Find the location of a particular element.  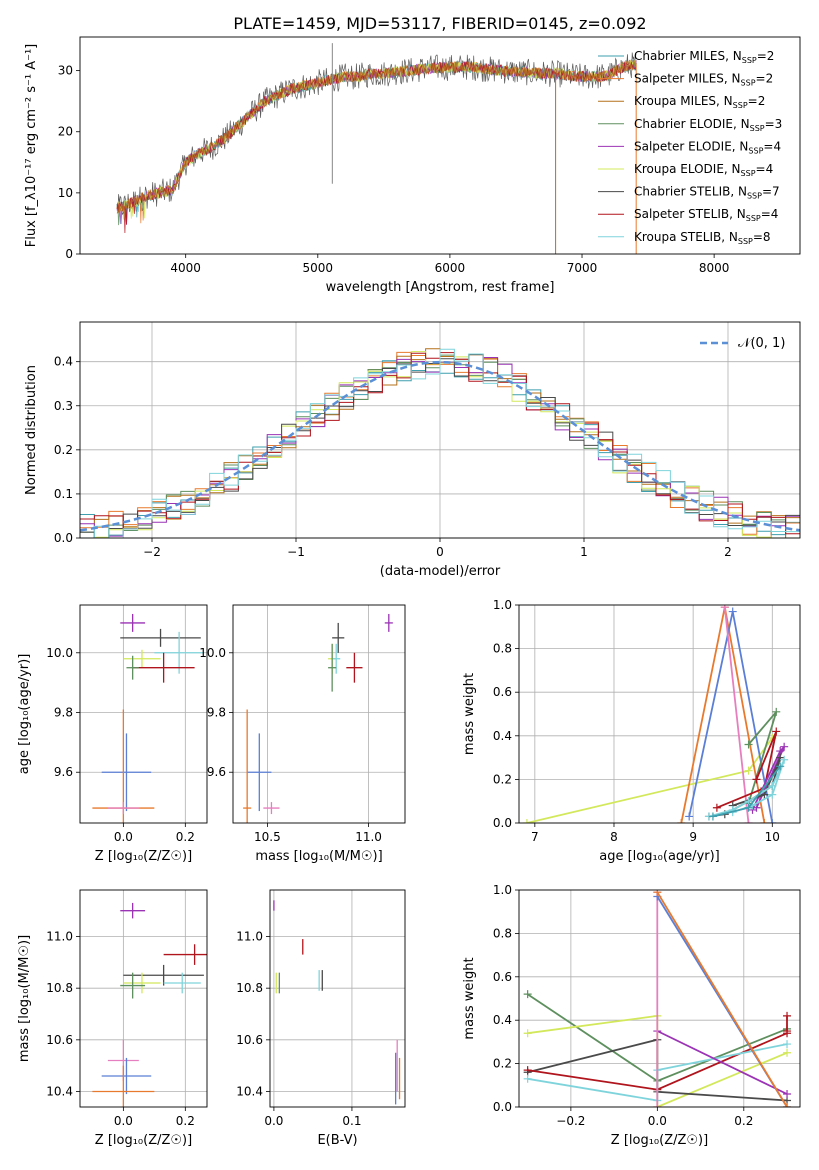

y-axis-label: mass [log₁₀(M/M☉)] is located at coordinates (24, 998).